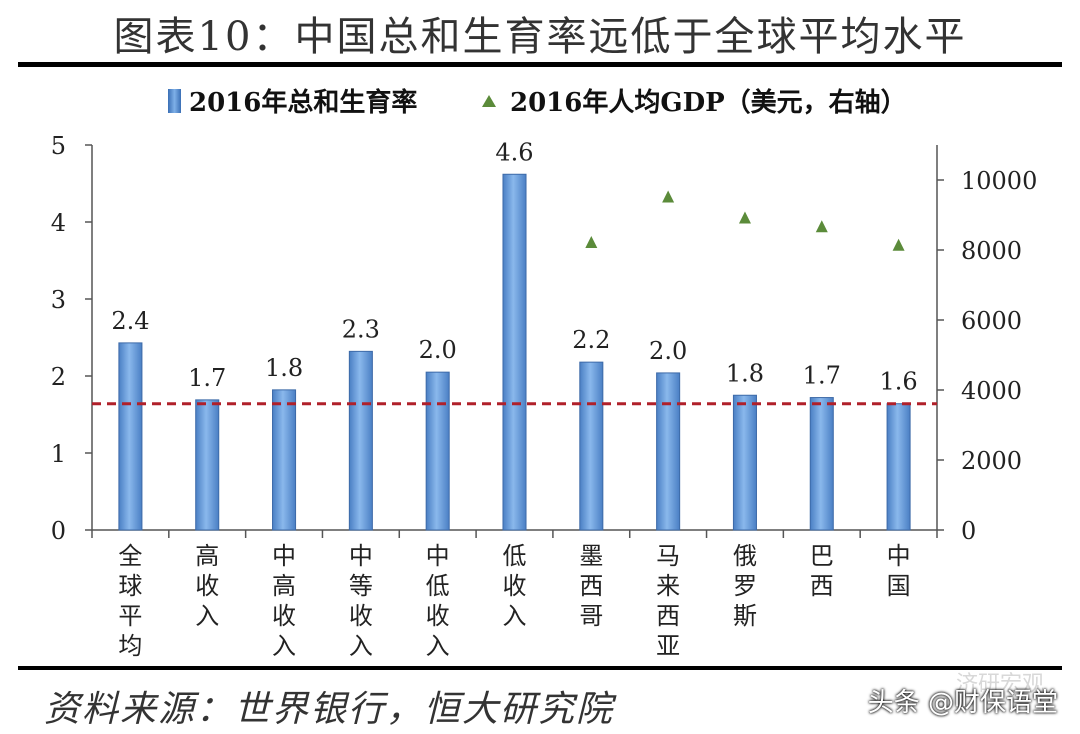 This screenshot has width=1080, height=734. I want to click on category-label-char: 墨, so click(591, 556).